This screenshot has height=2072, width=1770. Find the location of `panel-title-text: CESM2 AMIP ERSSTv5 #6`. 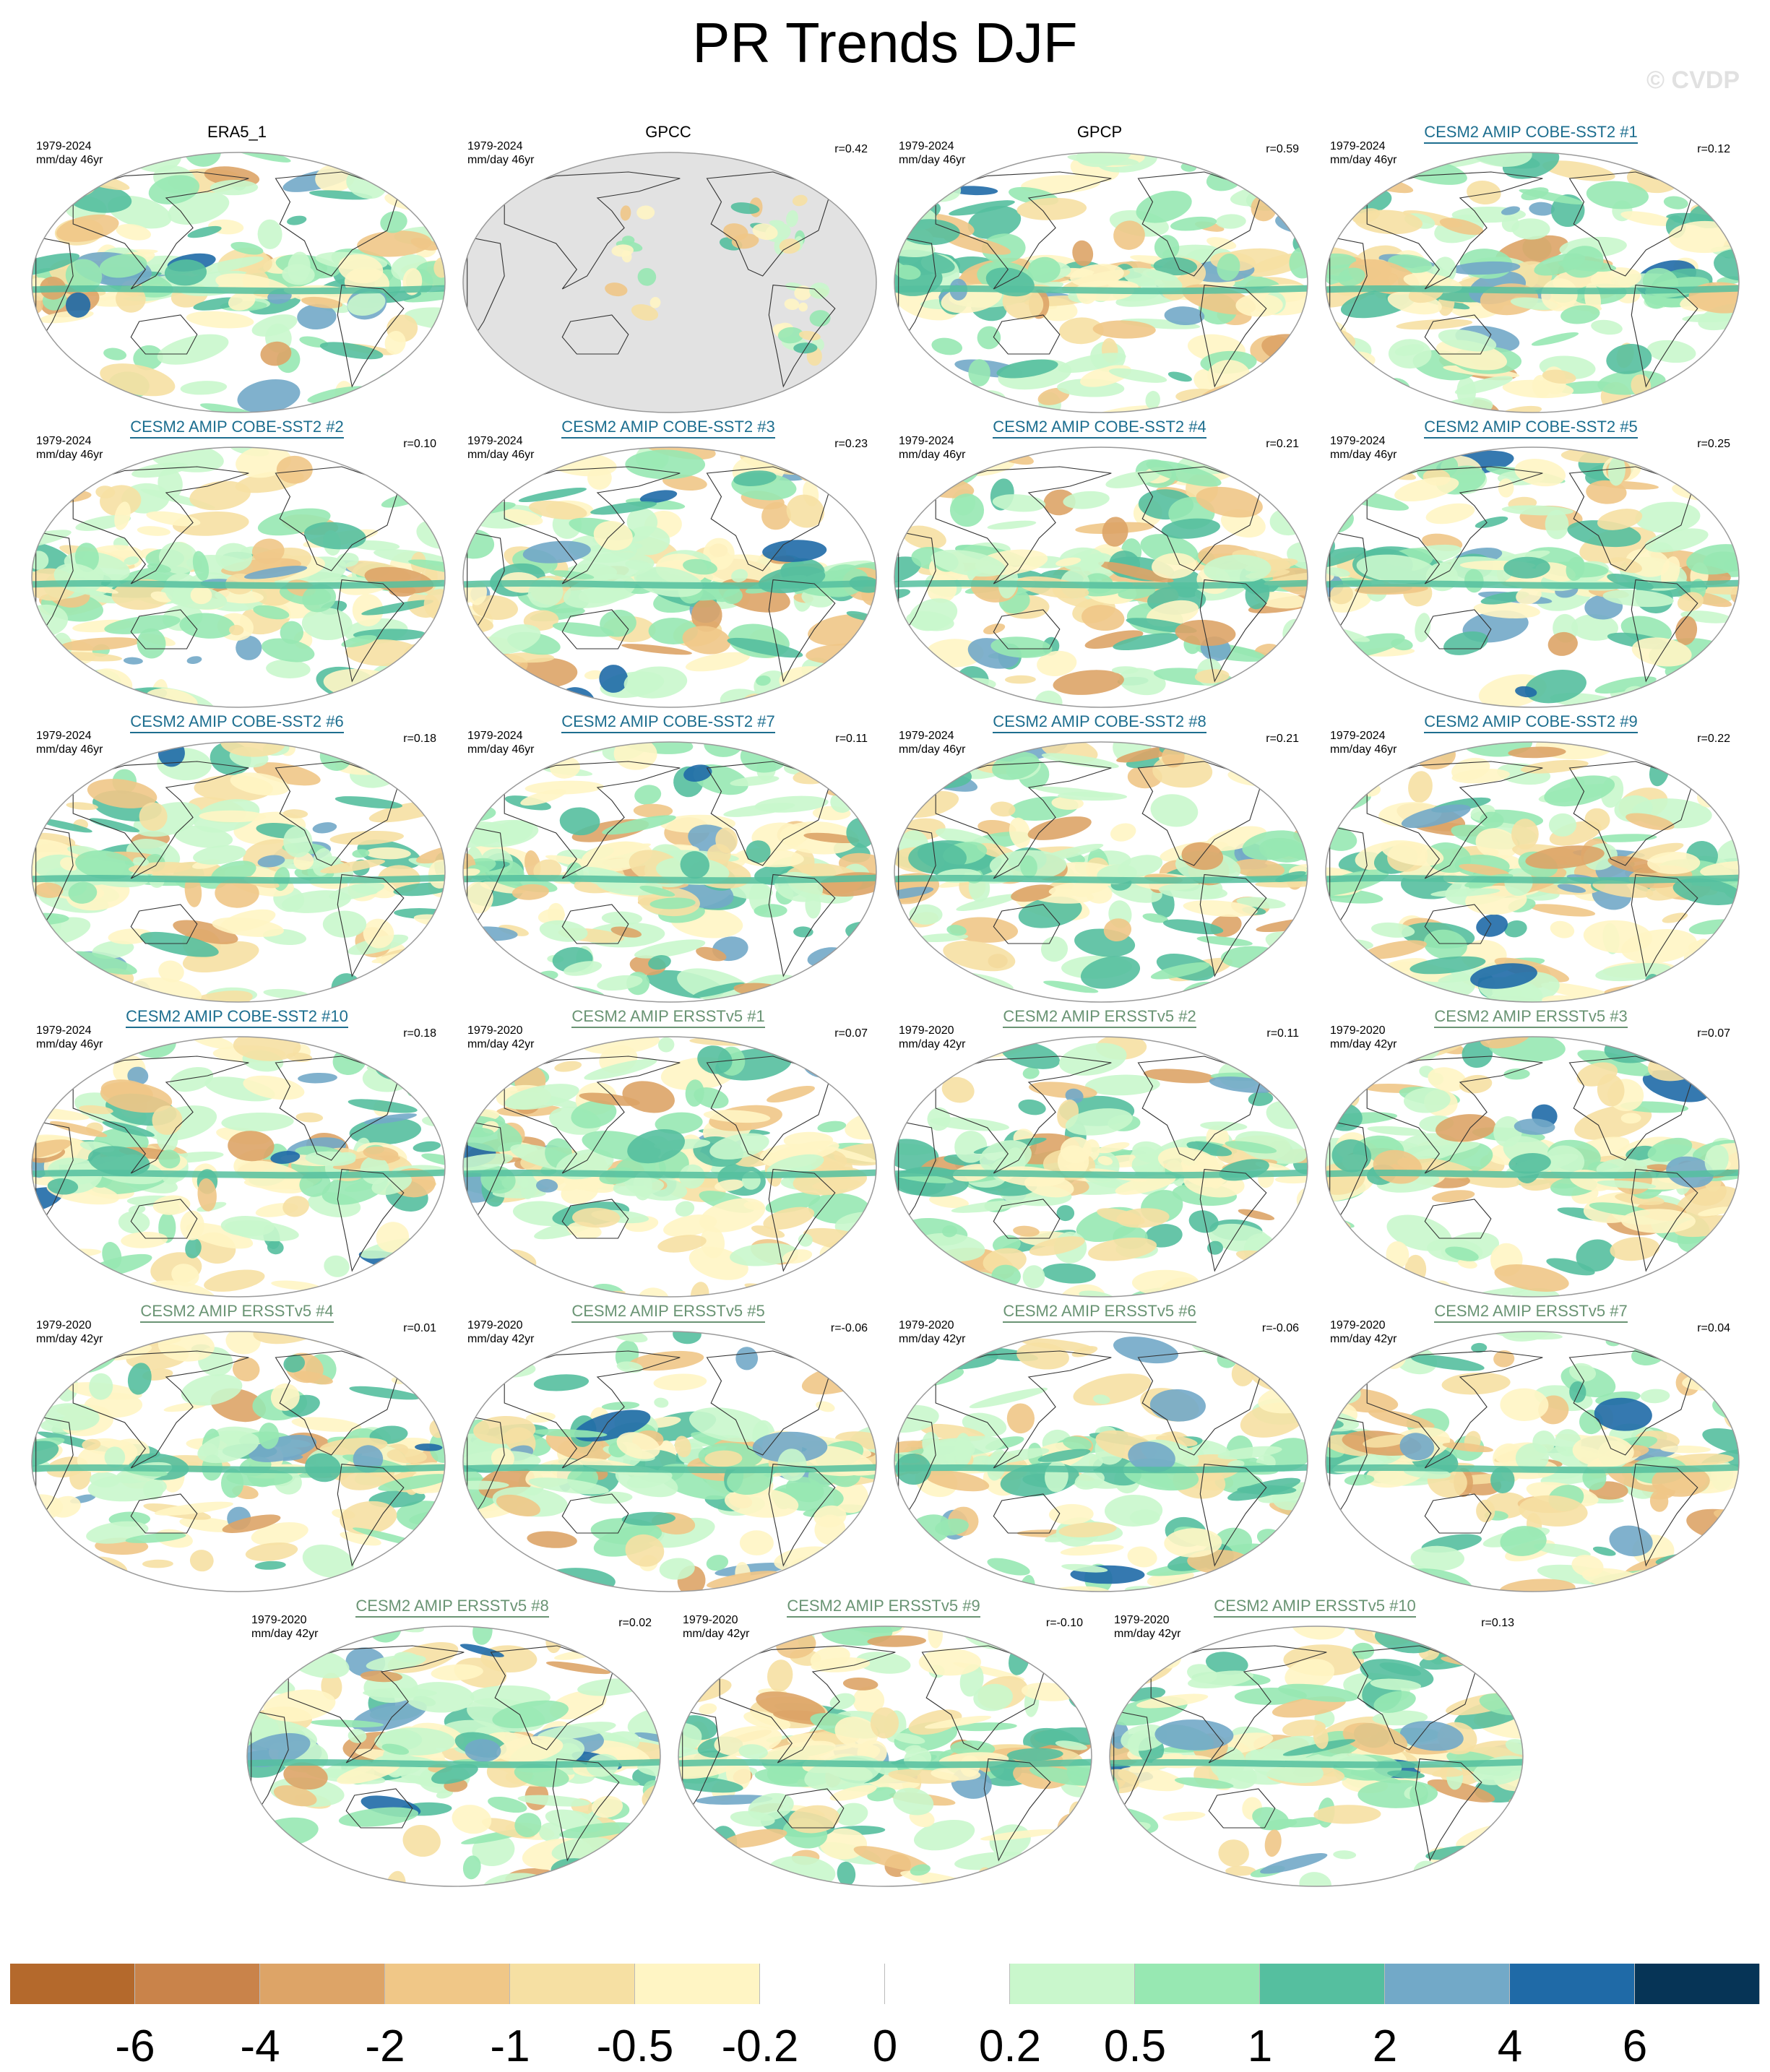

panel-title-text: CESM2 AMIP ERSSTv5 #6 is located at coordinates (1099, 1312).